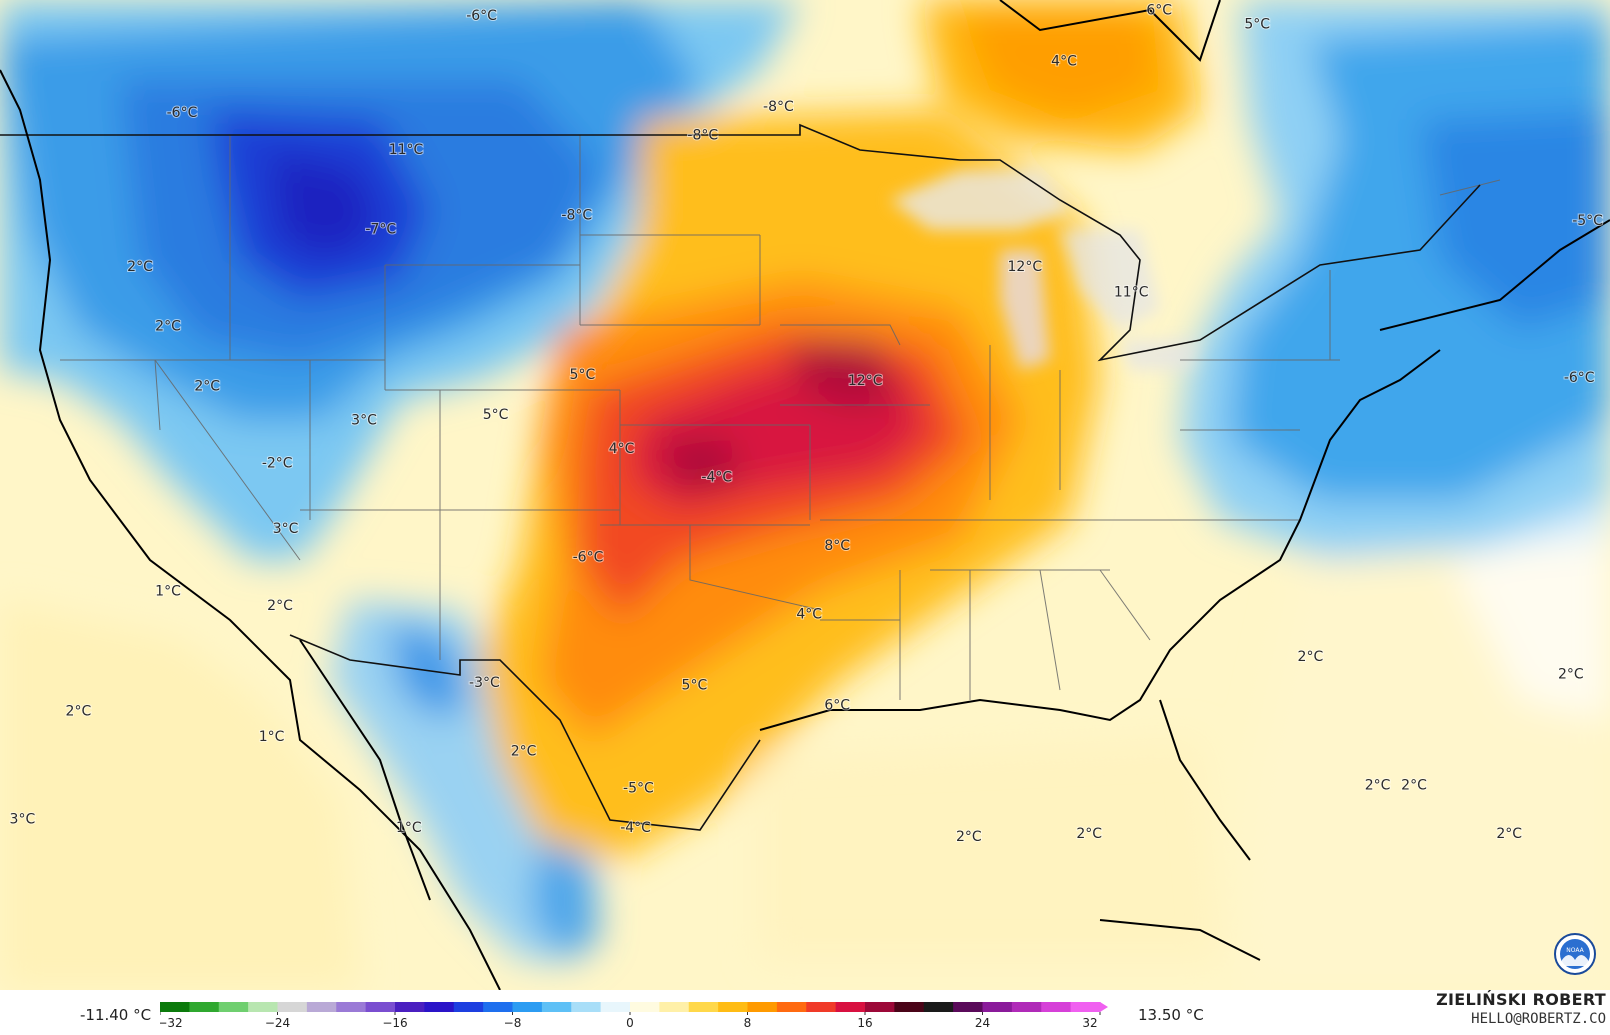 Image resolution: width=1610 pixels, height=1035 pixels. Describe the element at coordinates (864, 1022) in the screenshot. I see `colorbar-tick-label: 16` at that location.